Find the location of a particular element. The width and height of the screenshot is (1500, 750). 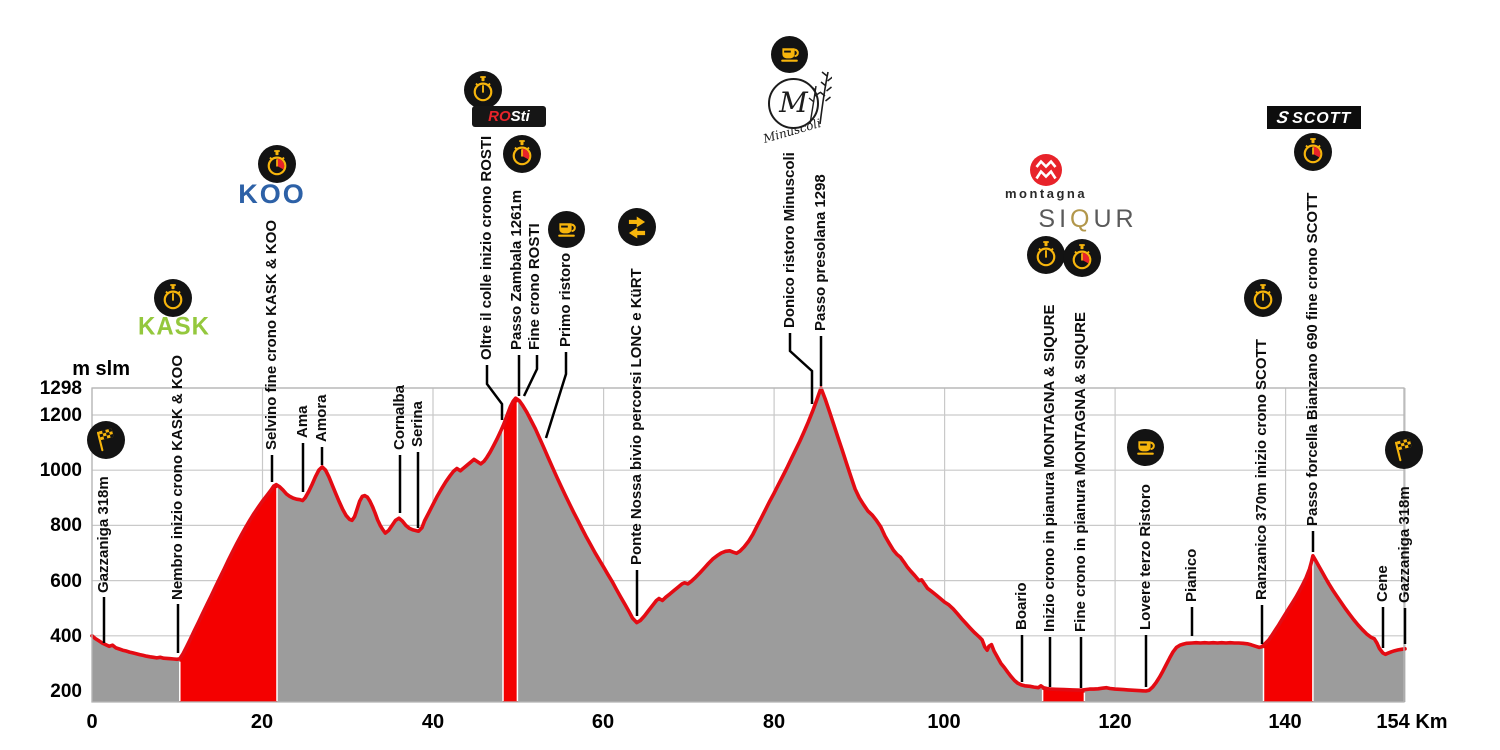

start-flag-icon is located at coordinates (106, 440).